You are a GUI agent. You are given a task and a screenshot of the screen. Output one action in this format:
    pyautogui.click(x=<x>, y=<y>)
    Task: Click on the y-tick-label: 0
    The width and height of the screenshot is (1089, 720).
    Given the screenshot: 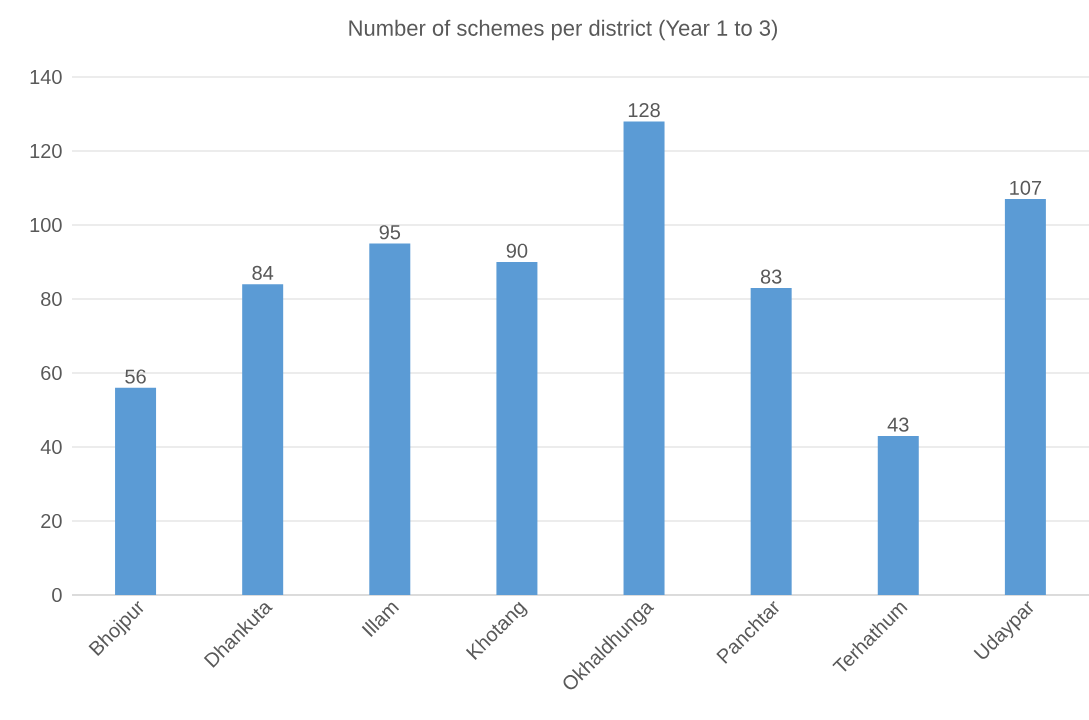 What is the action you would take?
    pyautogui.click(x=57, y=595)
    